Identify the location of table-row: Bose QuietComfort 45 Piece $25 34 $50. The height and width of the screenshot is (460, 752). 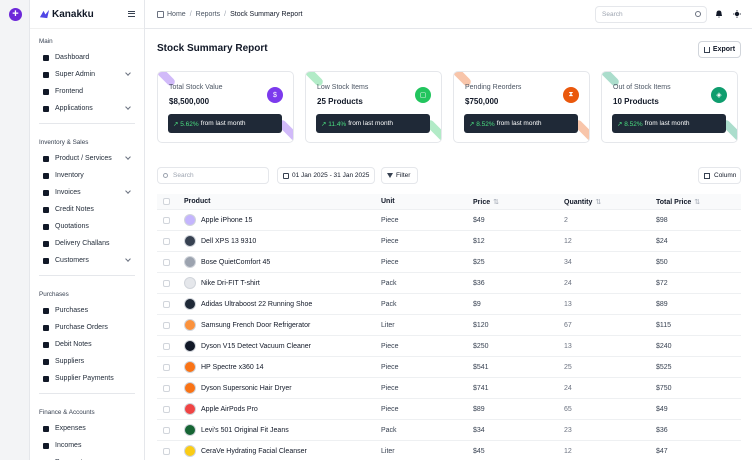
(449, 262).